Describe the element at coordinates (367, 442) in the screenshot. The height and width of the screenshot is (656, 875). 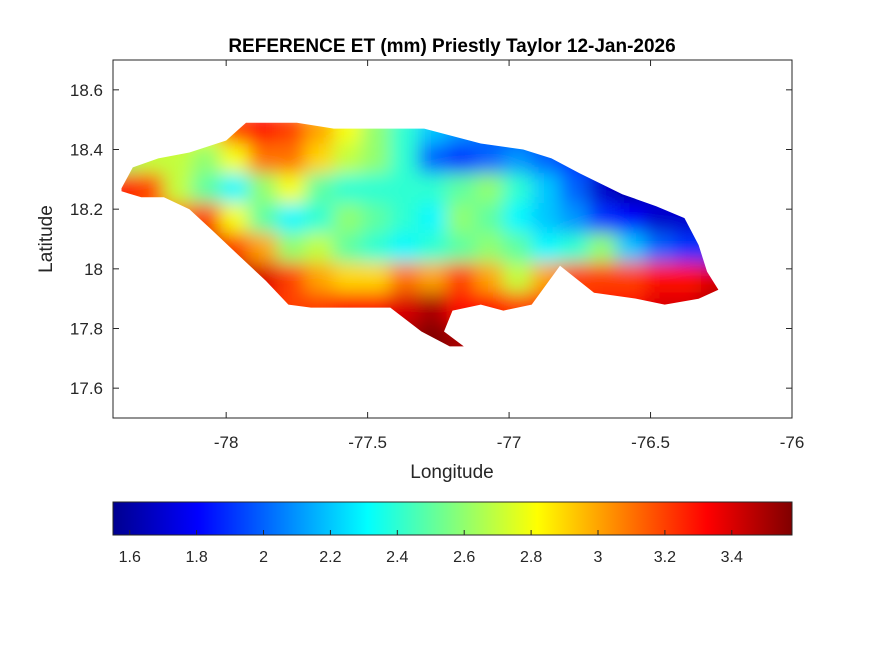
I see `x-tick-label: -77.5` at that location.